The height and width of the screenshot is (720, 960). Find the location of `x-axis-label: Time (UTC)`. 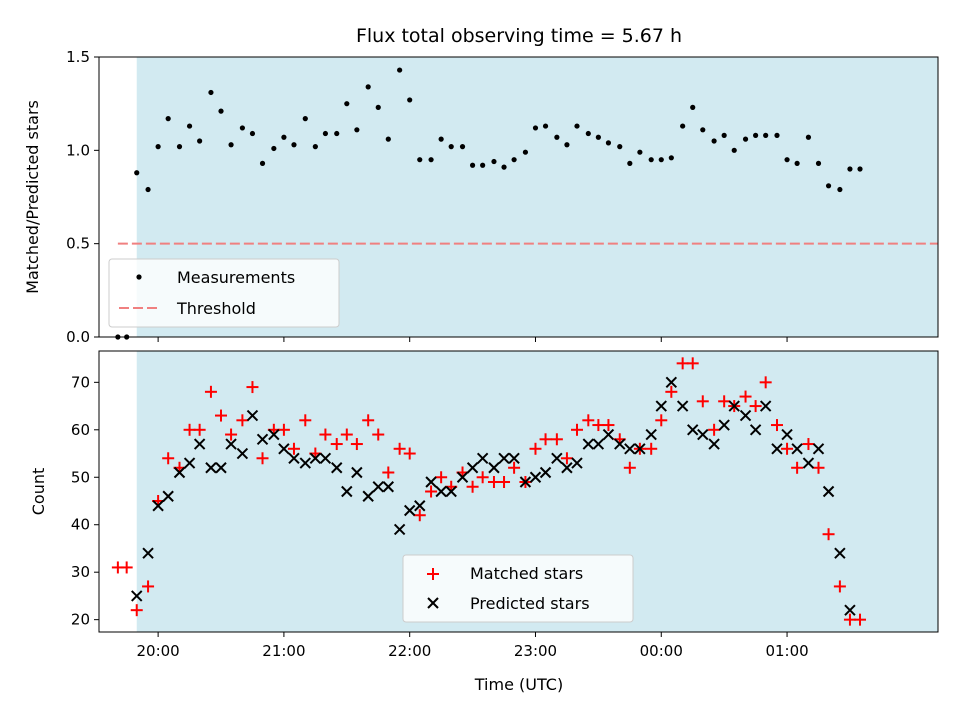

x-axis-label: Time (UTC) is located at coordinates (518, 684).